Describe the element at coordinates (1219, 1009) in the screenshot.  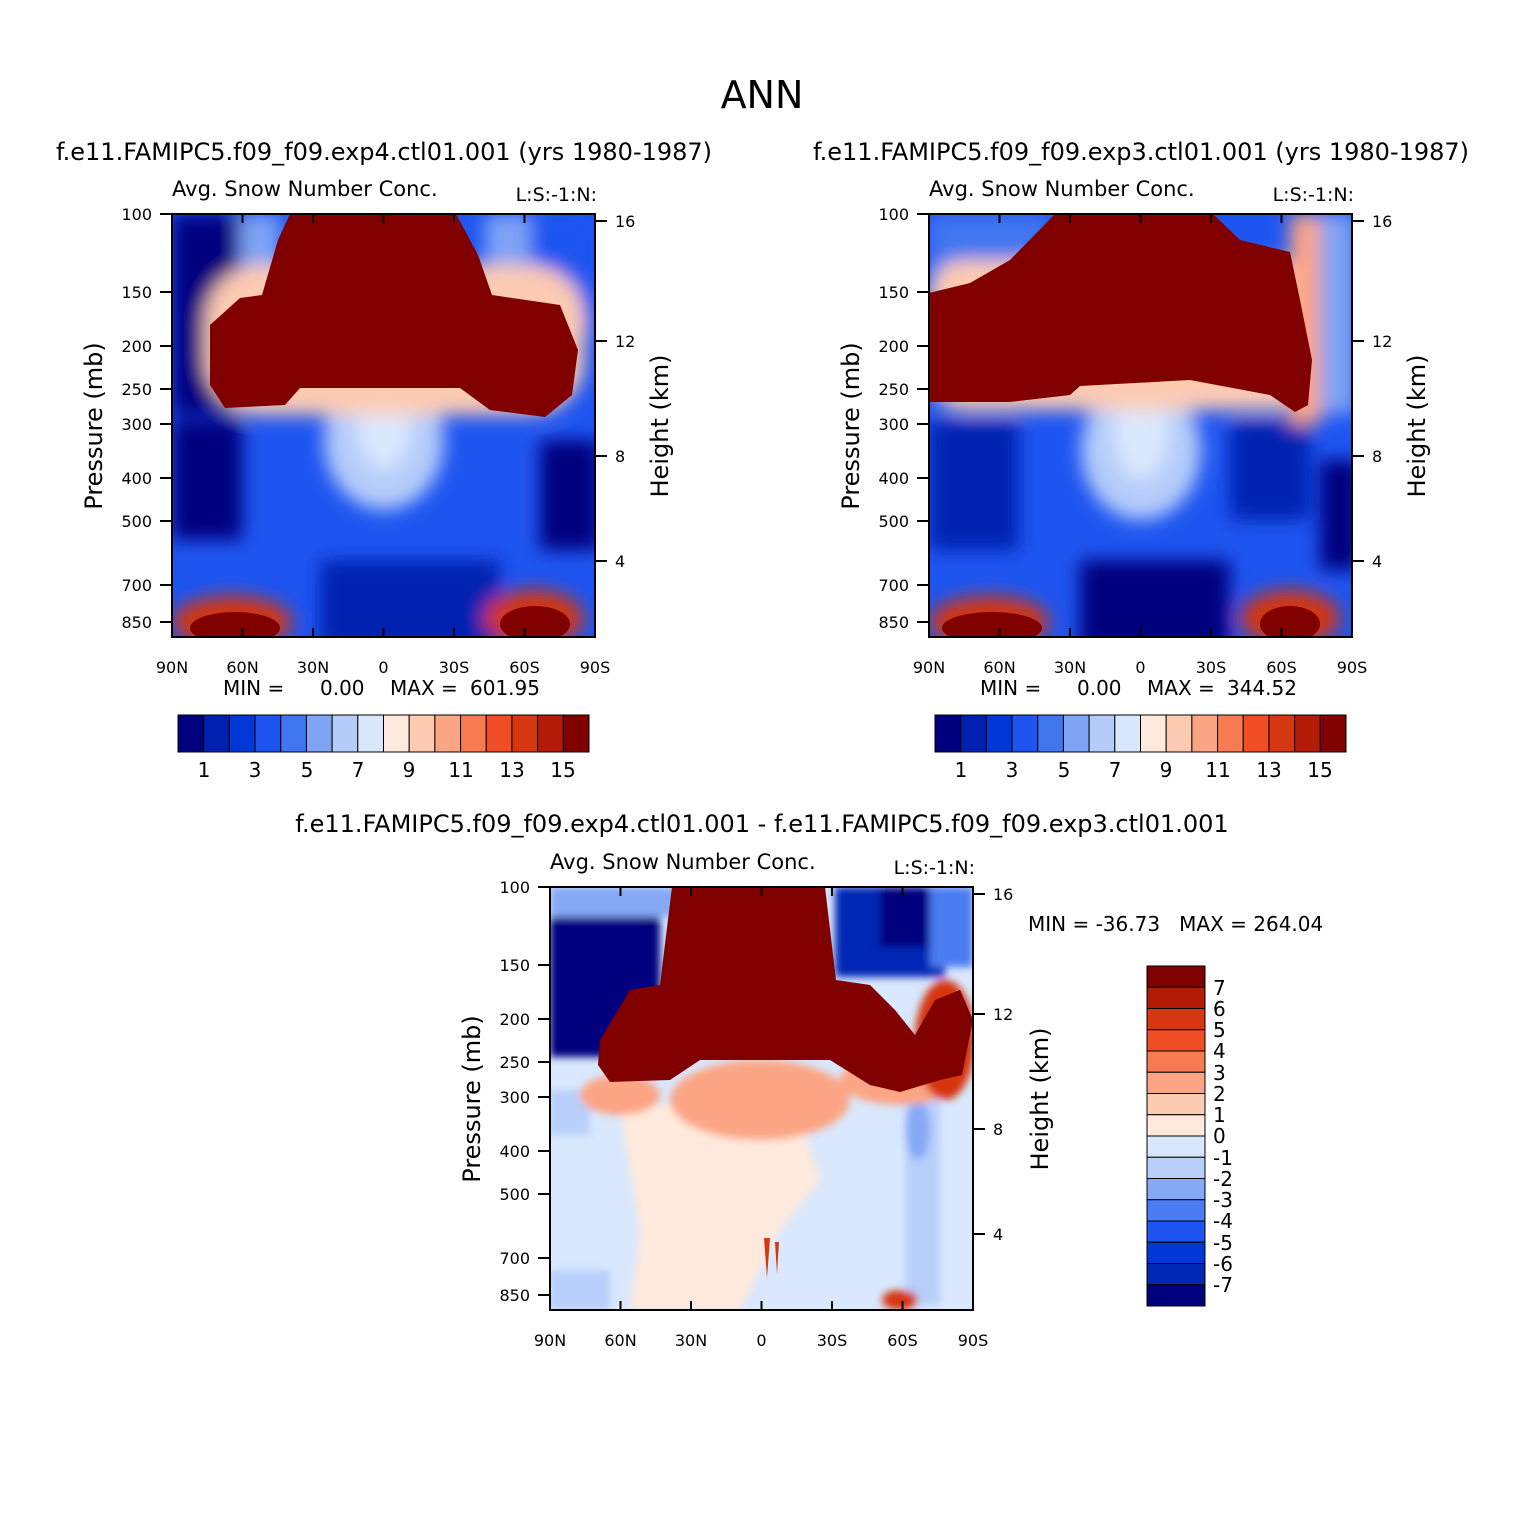
I see `colorbar-label: 6` at that location.